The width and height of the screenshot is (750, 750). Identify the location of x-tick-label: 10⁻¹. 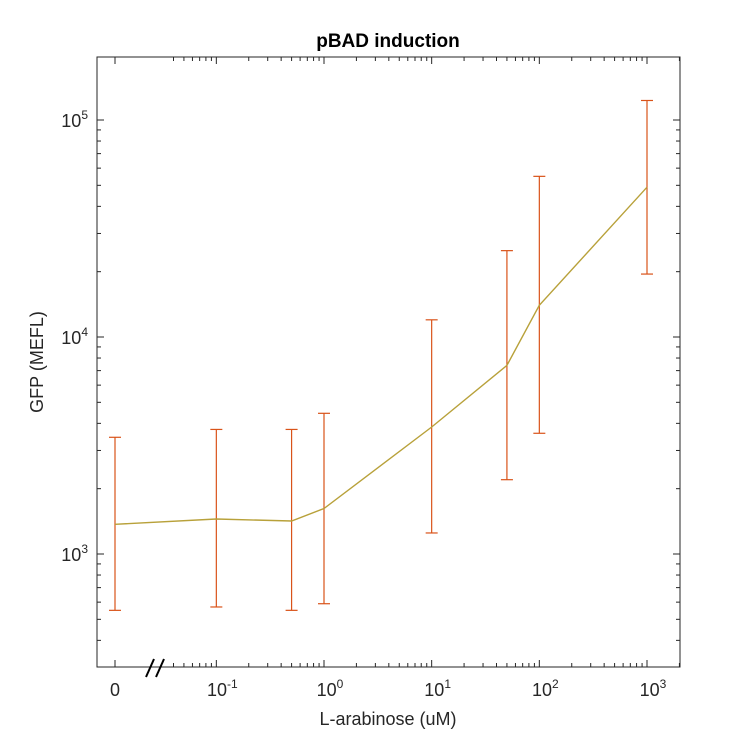
(222, 688).